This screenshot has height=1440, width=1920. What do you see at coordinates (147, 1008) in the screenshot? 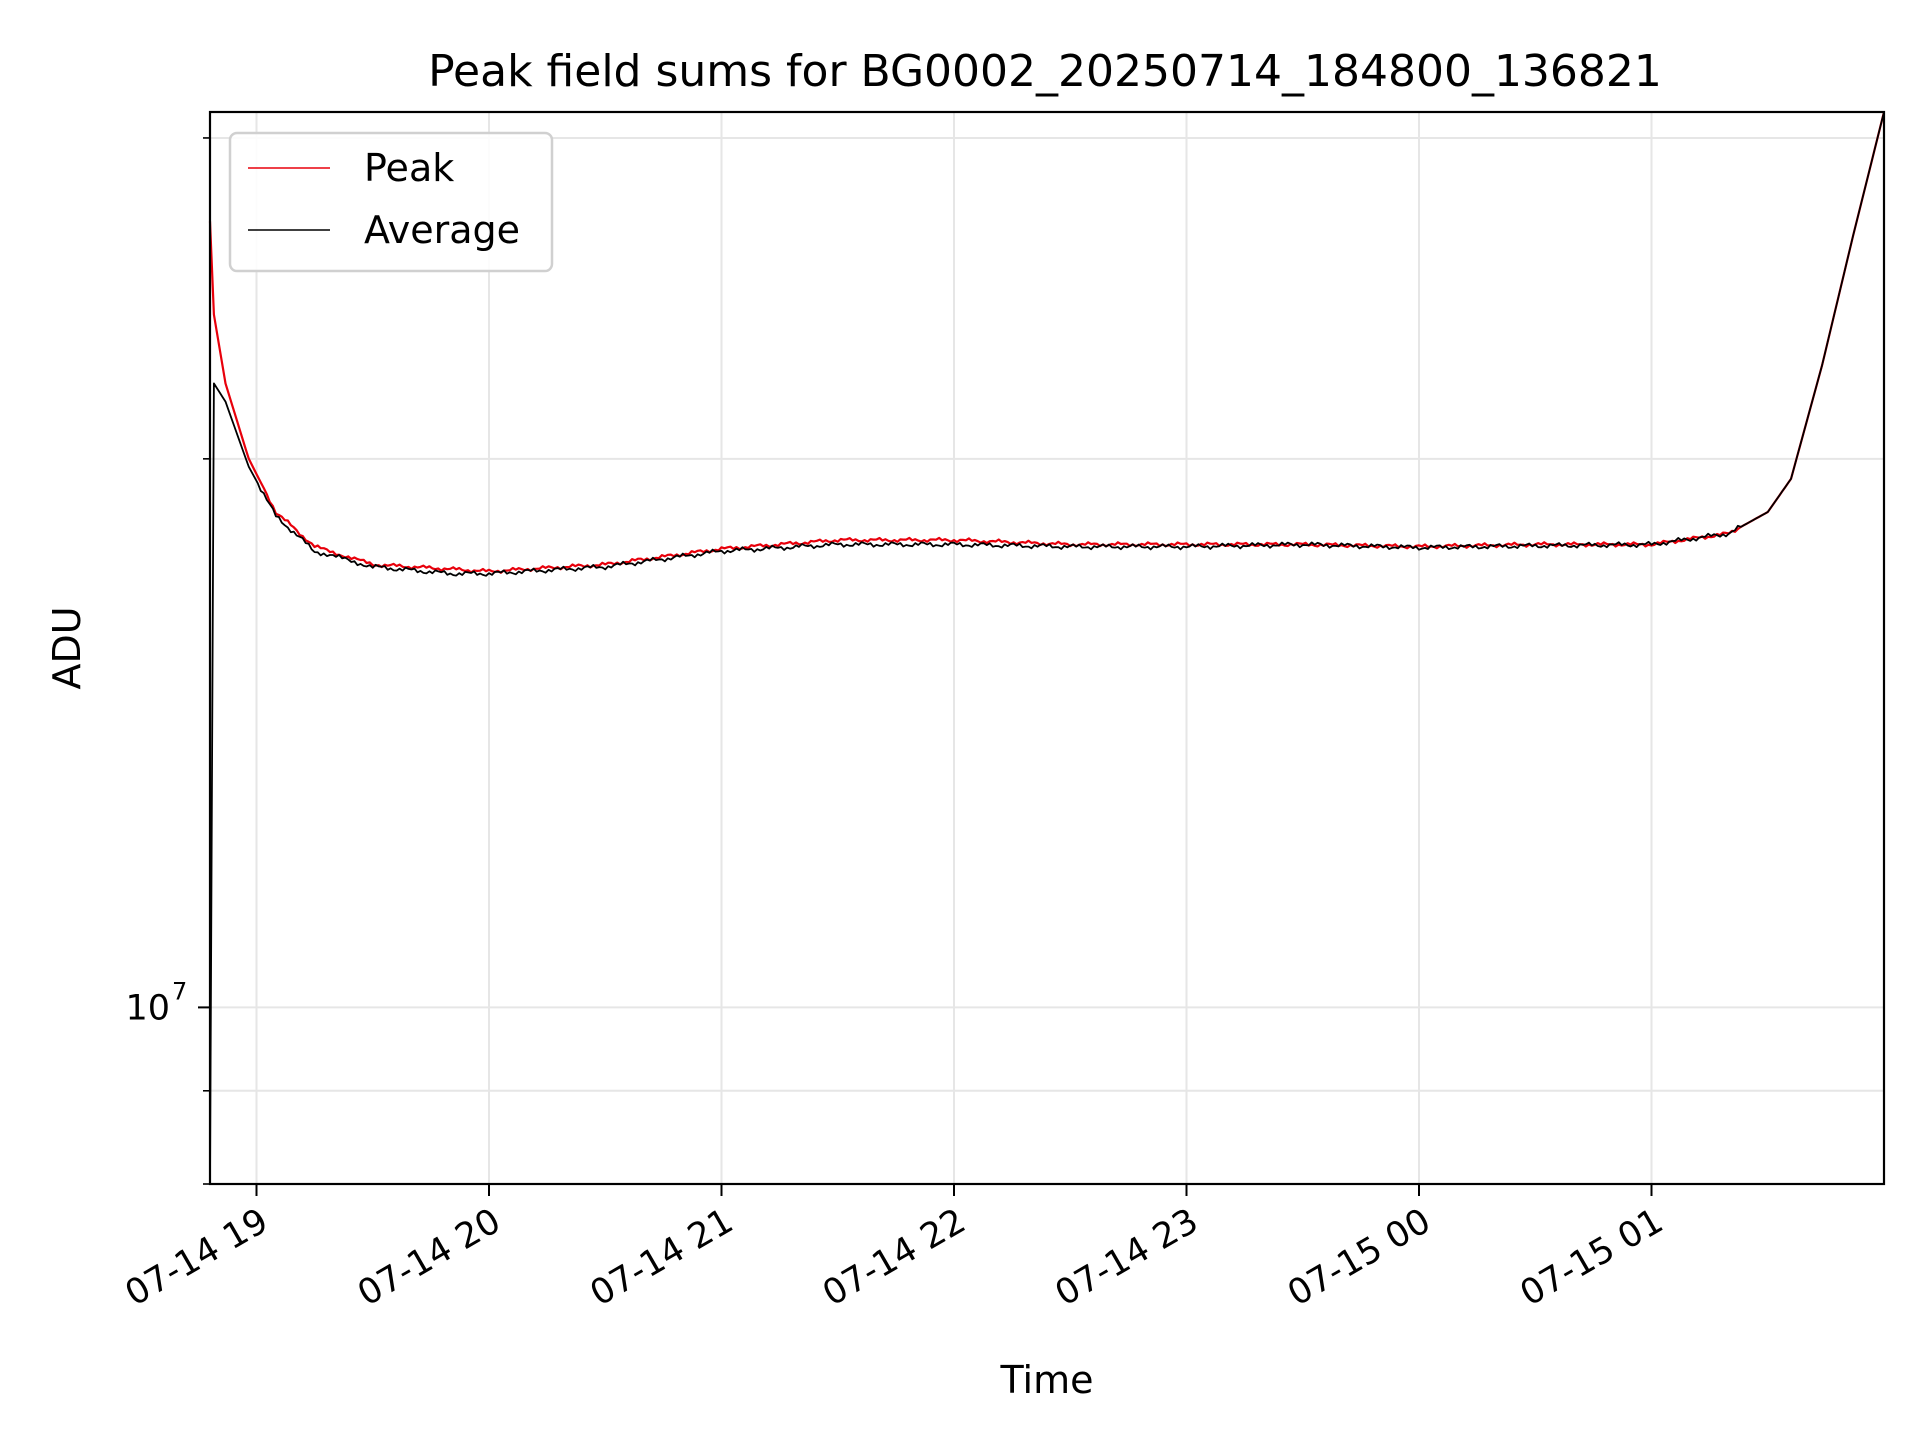
I see `y-tick-label: 10` at bounding box center [147, 1008].